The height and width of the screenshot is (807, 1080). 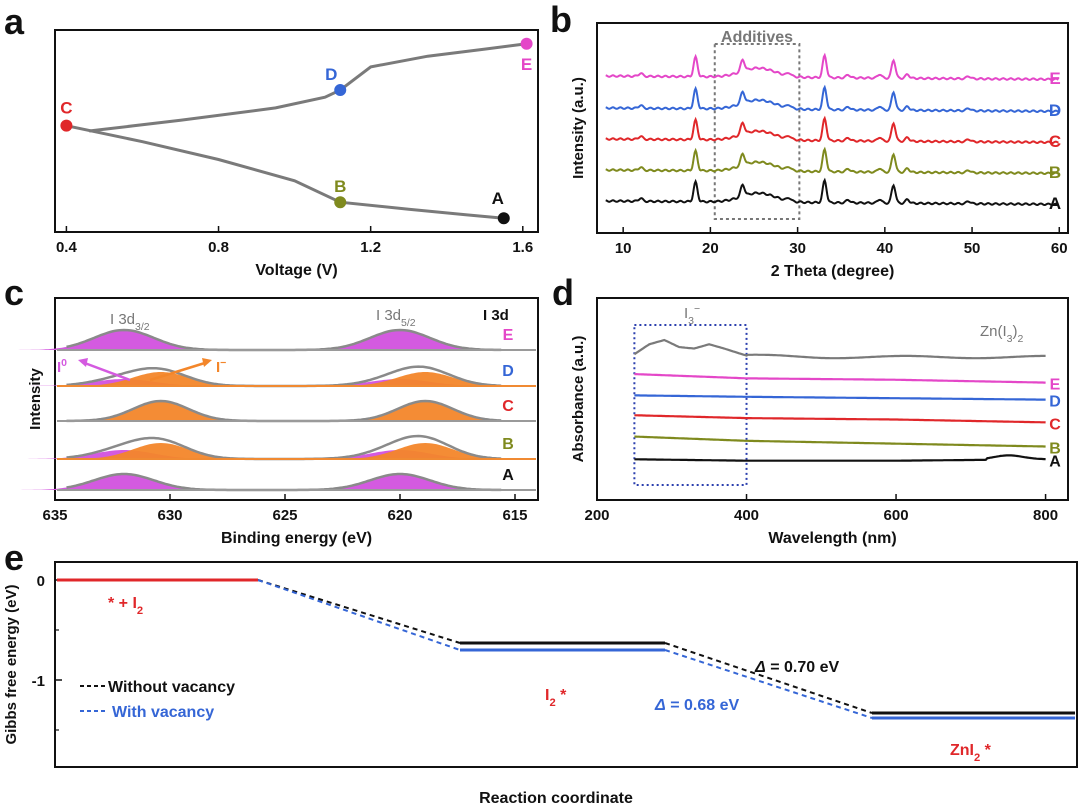 What do you see at coordinates (1015, 331) in the screenshot?
I see `panel-d-series-label-zni3-part: )` at bounding box center [1015, 331].